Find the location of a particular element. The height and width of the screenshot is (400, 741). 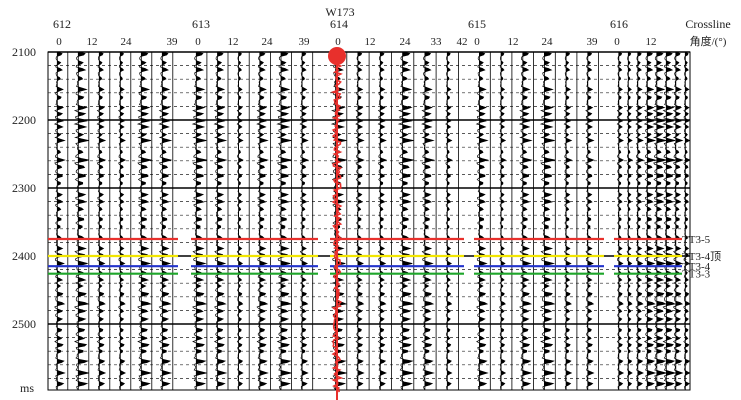

crossline-number: 616 is located at coordinates (619, 24).